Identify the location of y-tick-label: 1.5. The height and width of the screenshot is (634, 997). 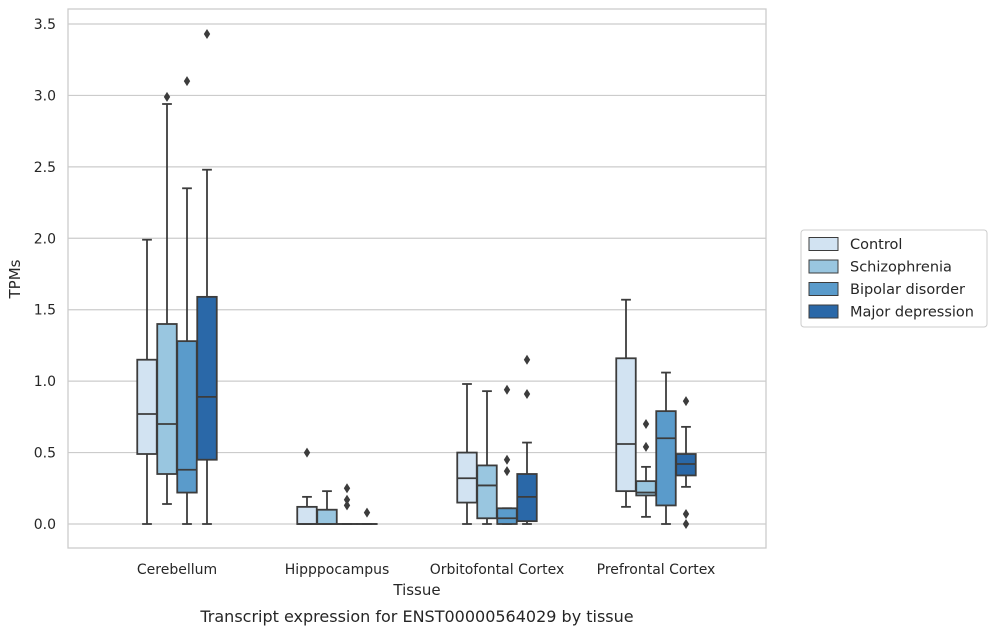
(45, 311).